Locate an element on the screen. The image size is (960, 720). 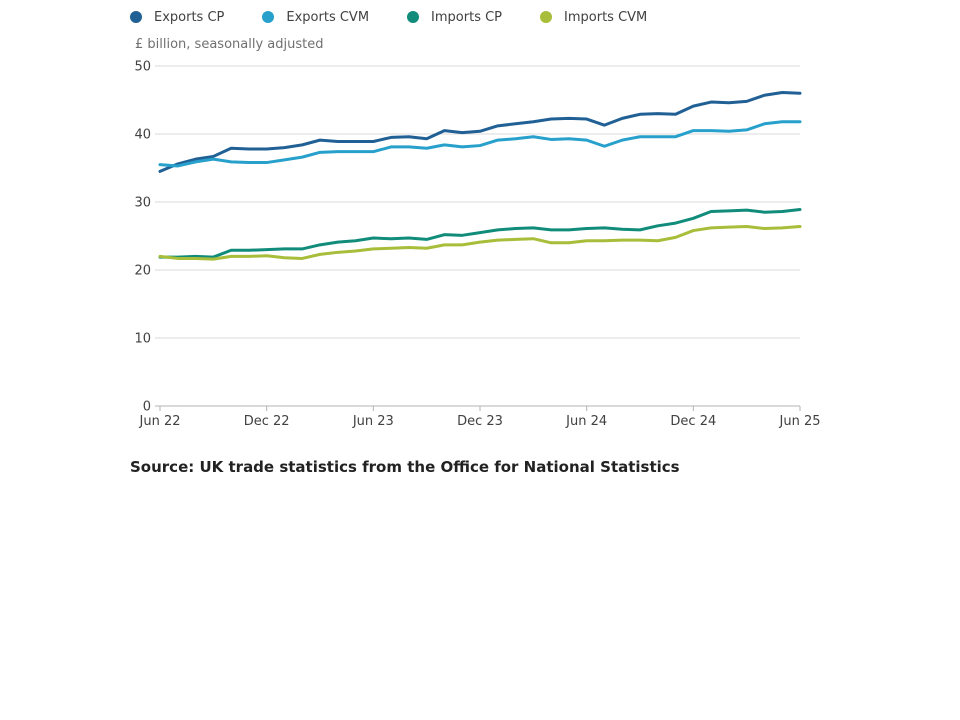
series-line-exports-cp is located at coordinates (480, 132).